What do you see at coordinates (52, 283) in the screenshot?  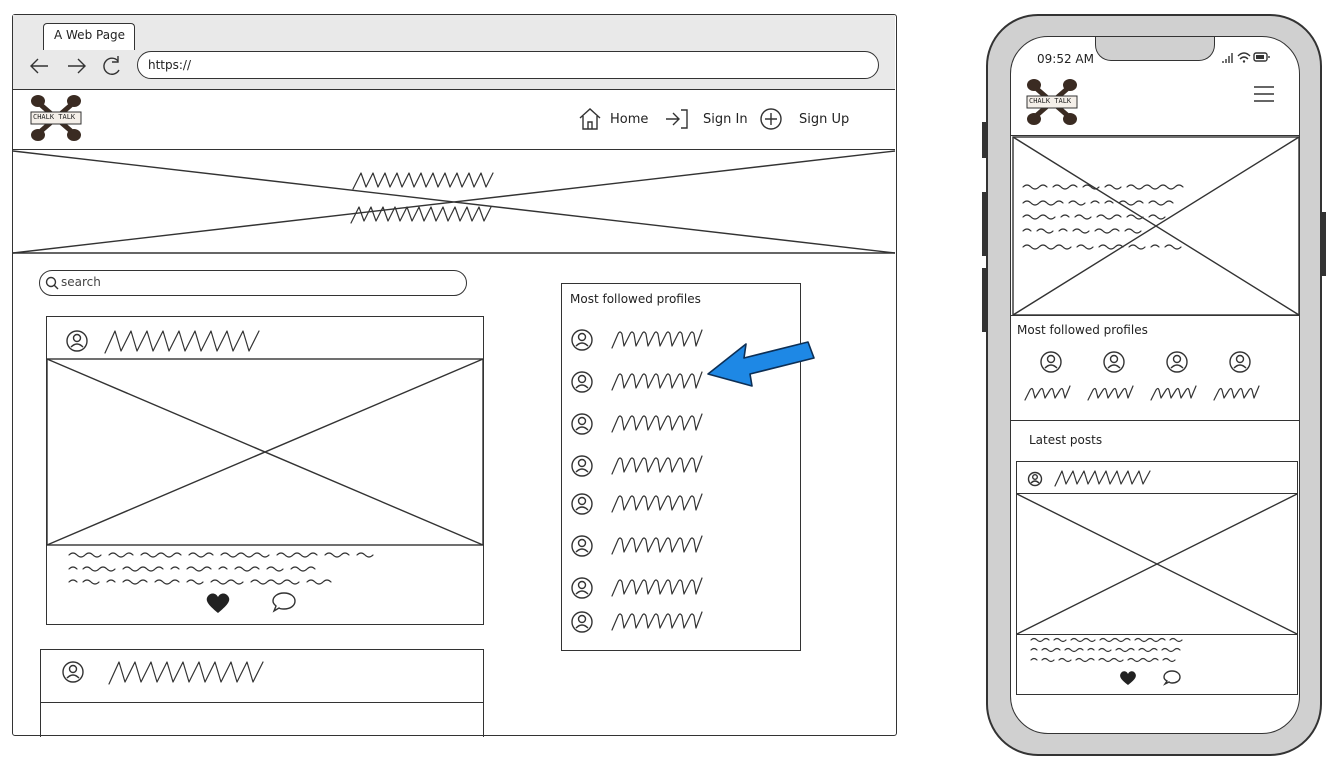 I see `search-icon` at bounding box center [52, 283].